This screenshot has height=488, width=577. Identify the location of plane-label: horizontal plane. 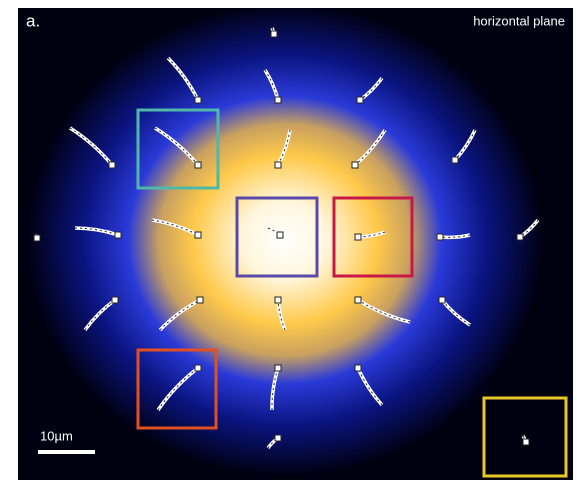
(519, 20).